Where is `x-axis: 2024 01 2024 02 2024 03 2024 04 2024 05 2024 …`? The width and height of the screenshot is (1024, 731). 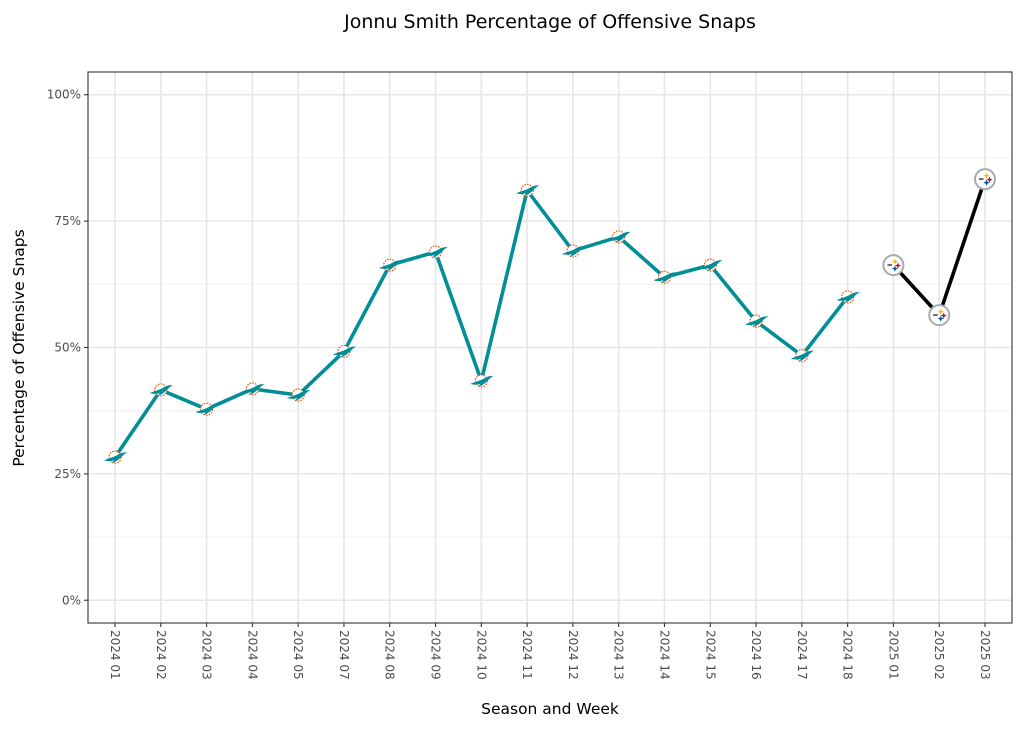
x-axis: 2024 01 2024 02 2024 03 2024 04 2024 05 2024 … is located at coordinates (550, 651).